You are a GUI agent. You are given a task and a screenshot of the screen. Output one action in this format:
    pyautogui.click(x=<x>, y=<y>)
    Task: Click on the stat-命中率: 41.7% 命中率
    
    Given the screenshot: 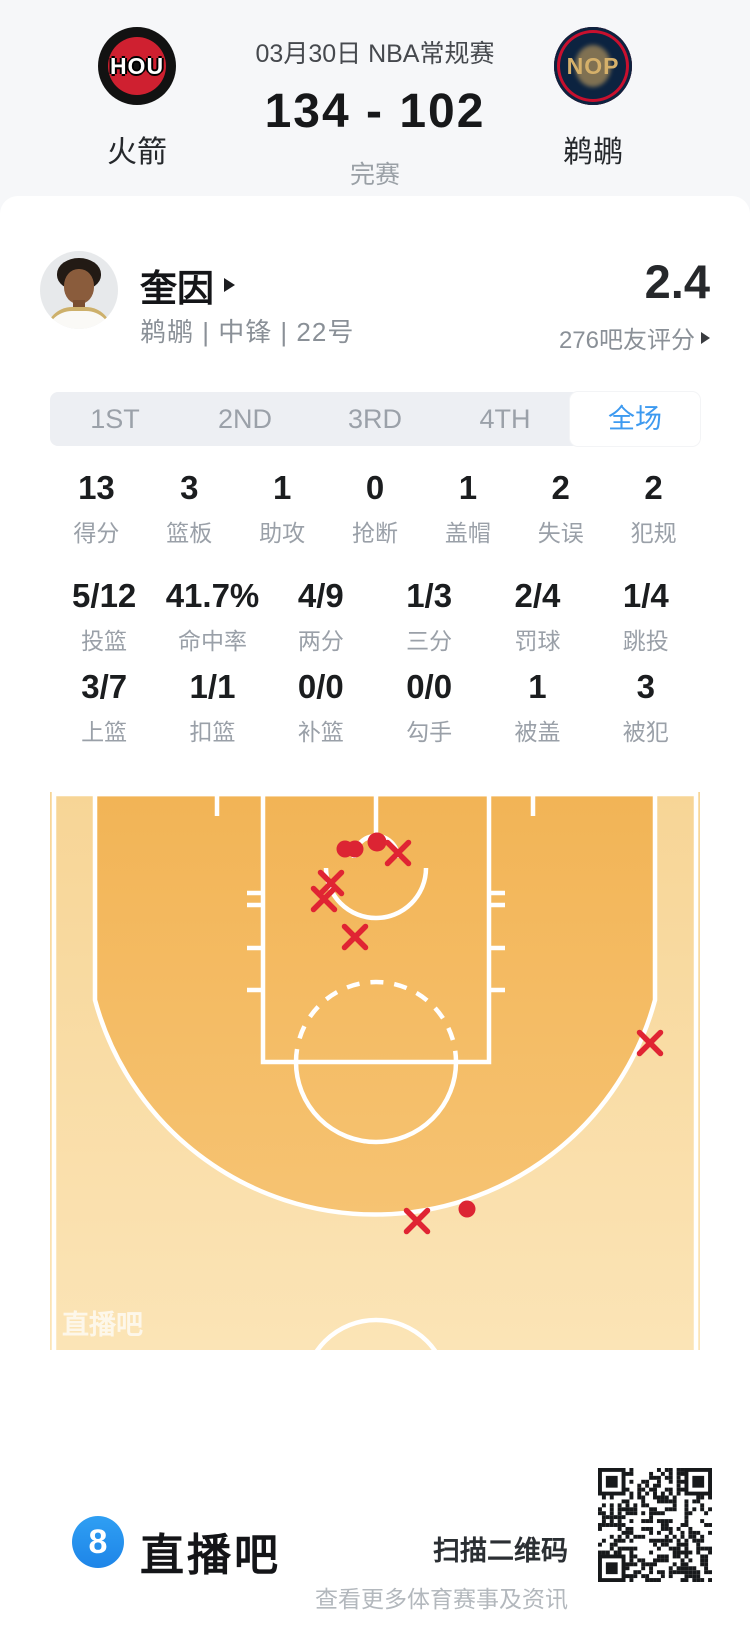 What is the action you would take?
    pyautogui.click(x=212, y=617)
    